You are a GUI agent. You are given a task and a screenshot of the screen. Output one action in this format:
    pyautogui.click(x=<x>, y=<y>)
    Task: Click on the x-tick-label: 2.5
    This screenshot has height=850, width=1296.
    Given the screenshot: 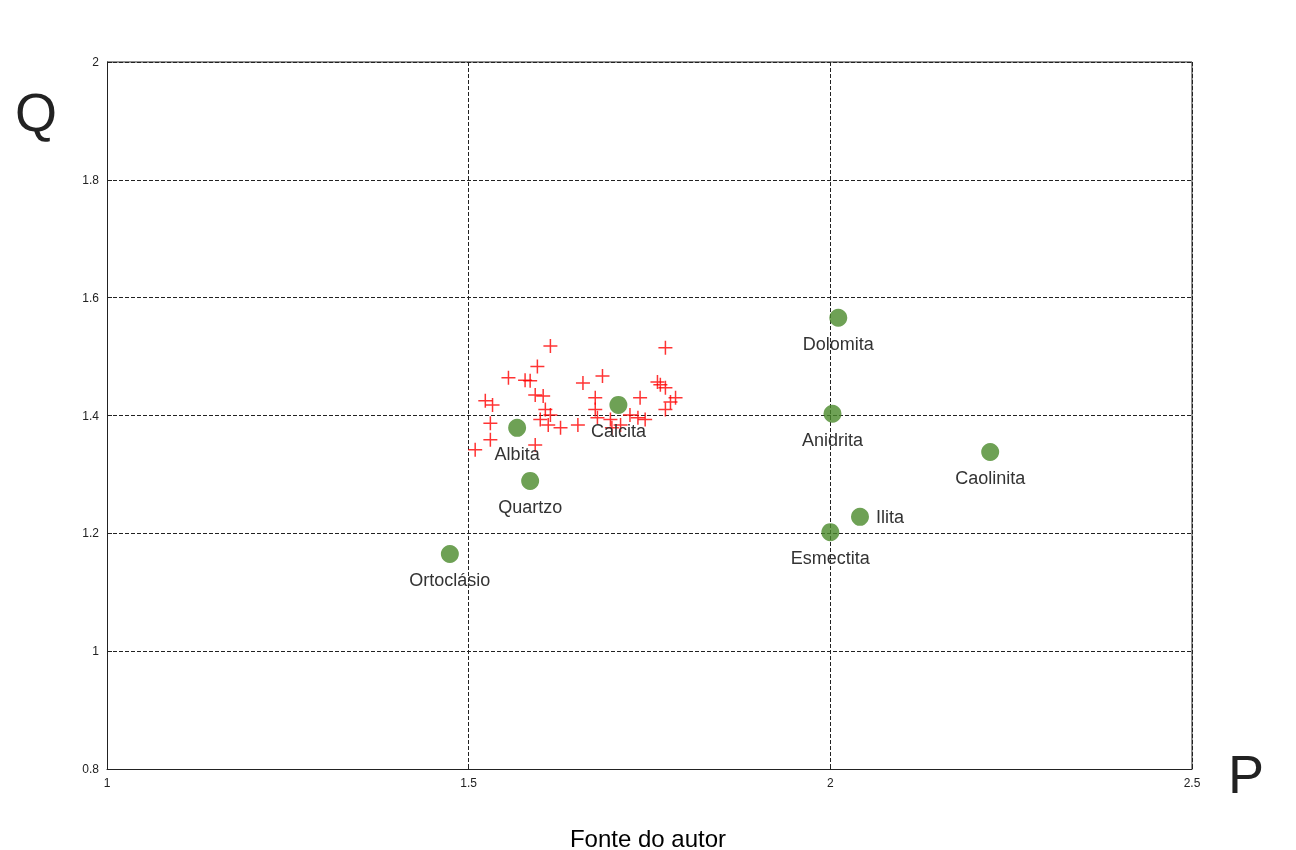 What is the action you would take?
    pyautogui.click(x=1192, y=783)
    